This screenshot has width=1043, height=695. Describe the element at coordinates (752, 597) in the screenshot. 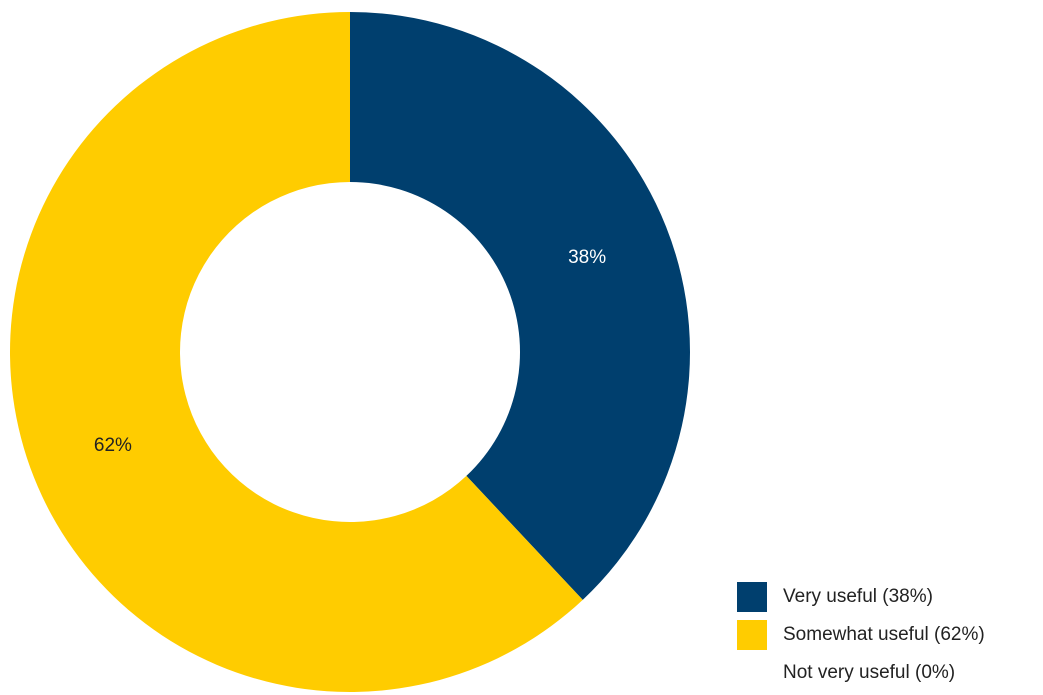

I see `legend-swatch-very-useful` at that location.